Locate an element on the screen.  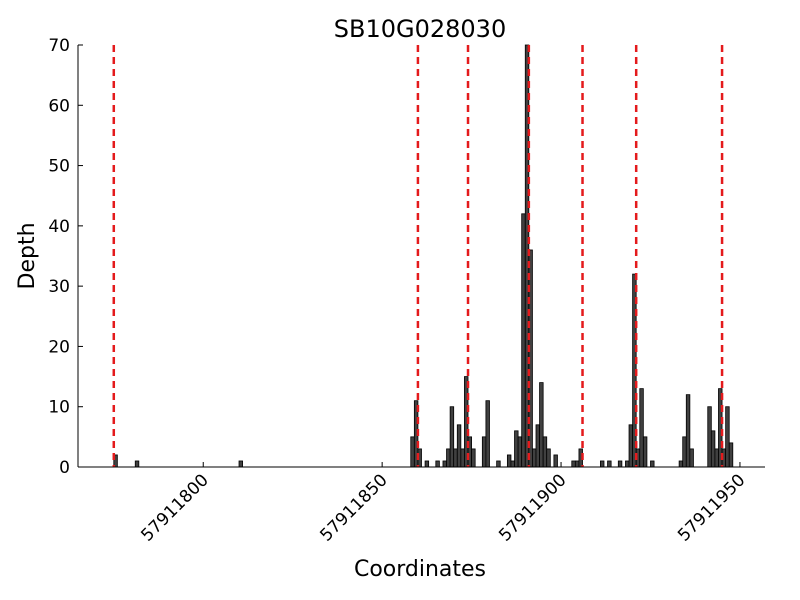
y-tick-label: 30 is located at coordinates (59, 287).